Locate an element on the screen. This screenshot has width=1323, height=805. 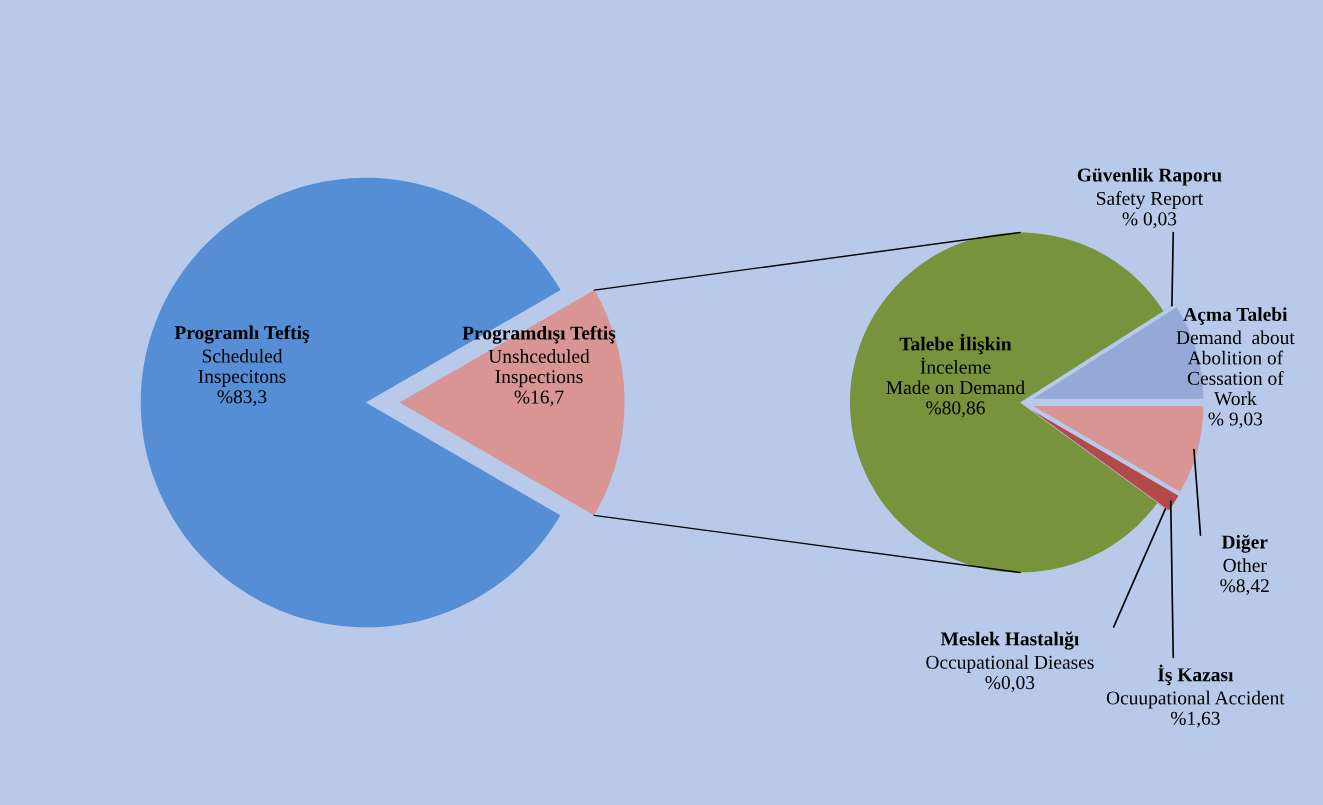
data-label: %83,3 is located at coordinates (242, 398).